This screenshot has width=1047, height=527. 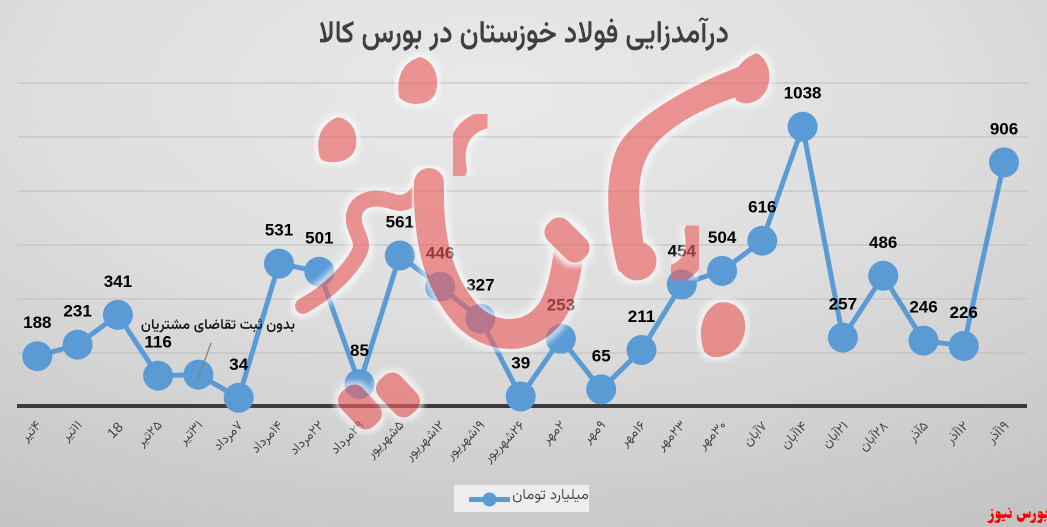 I want to click on svg-text: 531, so click(x=279, y=230).